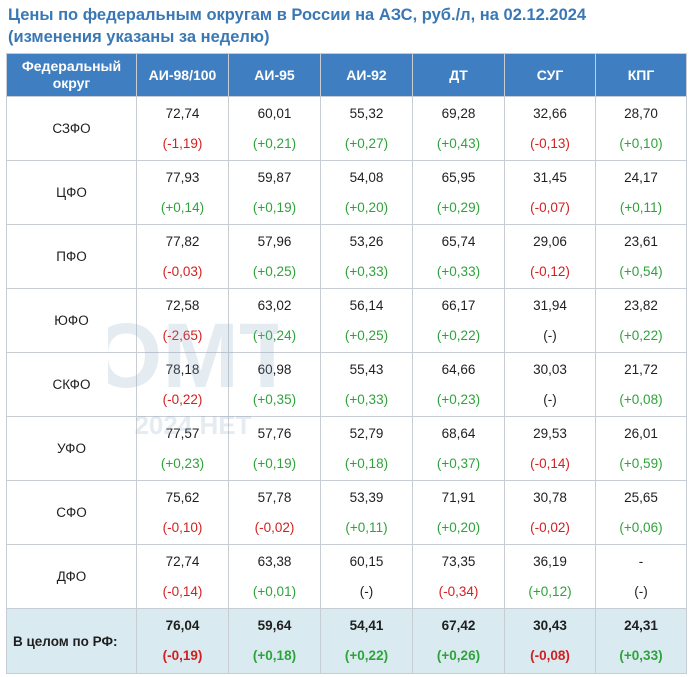  What do you see at coordinates (641, 241) in the screenshot?
I see `price-value: 23,61` at bounding box center [641, 241].